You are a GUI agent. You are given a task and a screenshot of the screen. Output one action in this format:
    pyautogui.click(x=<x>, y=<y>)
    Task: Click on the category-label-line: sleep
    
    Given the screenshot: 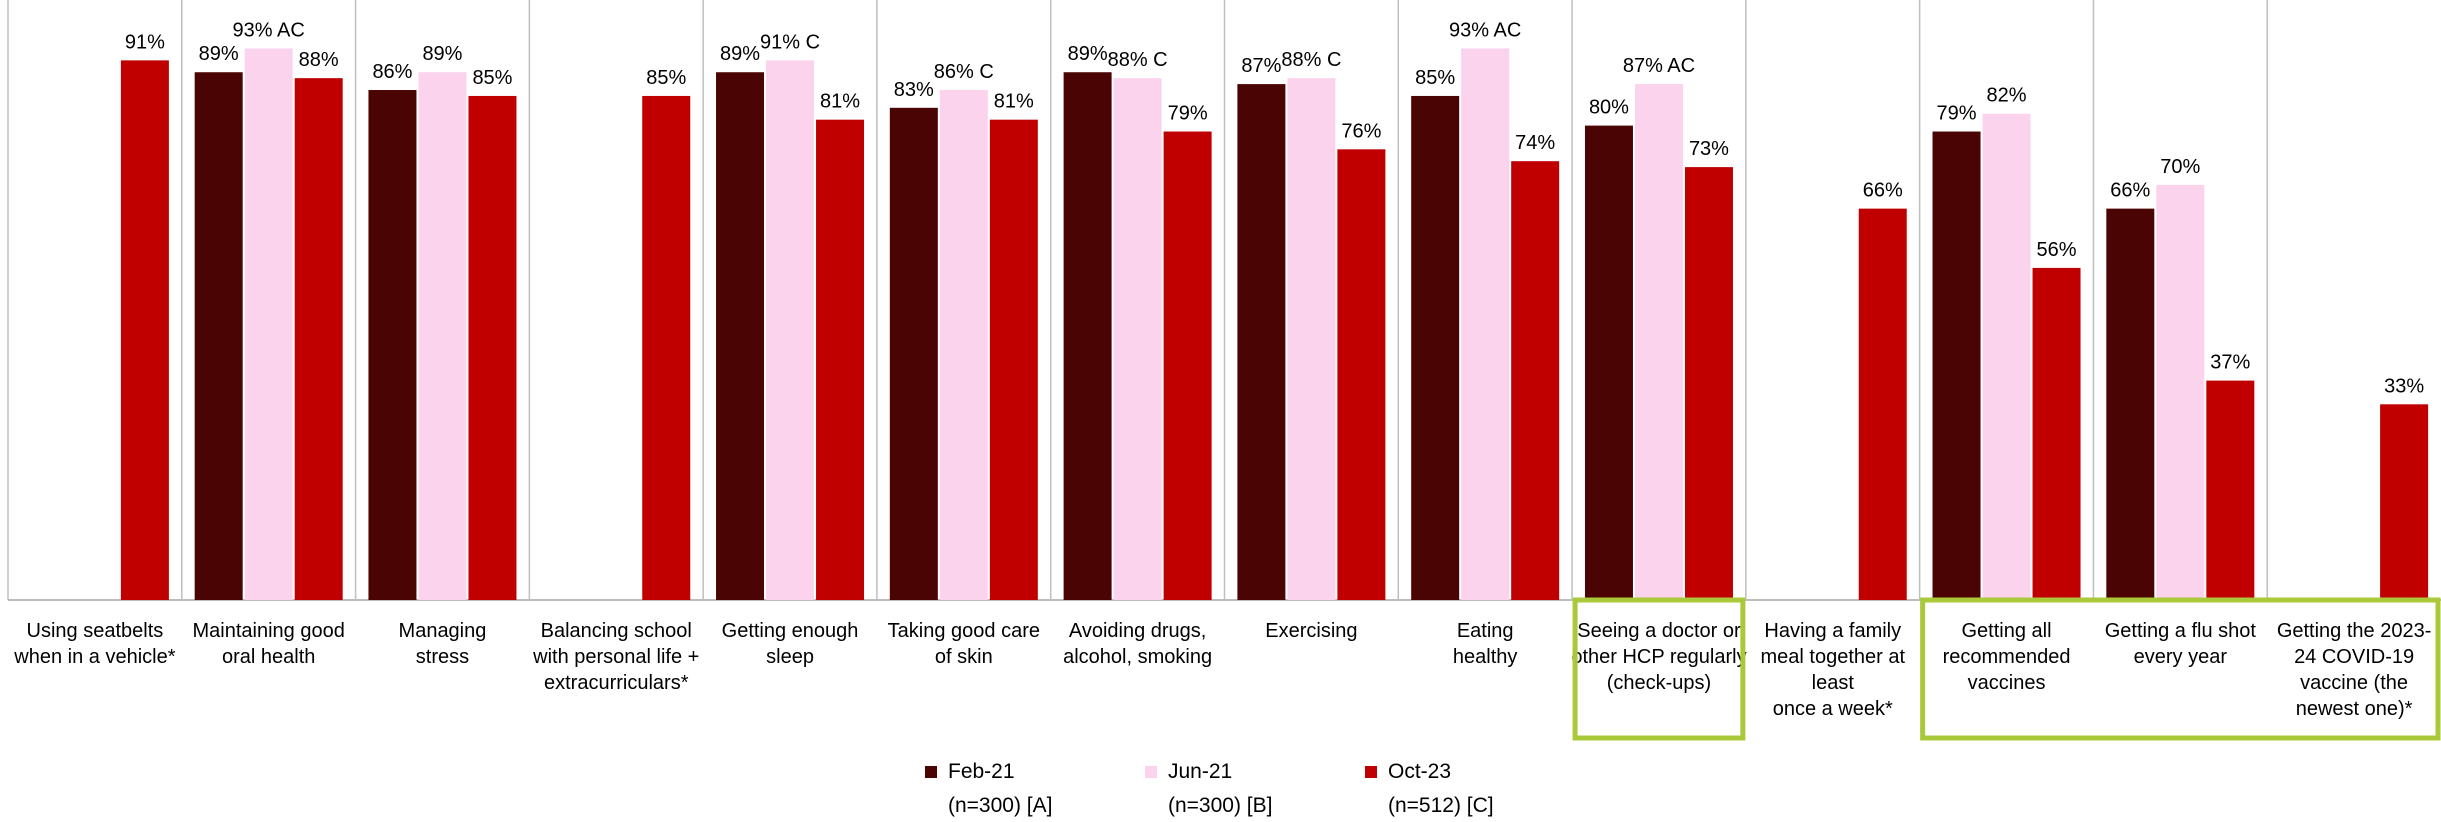 What is the action you would take?
    pyautogui.click(x=790, y=657)
    